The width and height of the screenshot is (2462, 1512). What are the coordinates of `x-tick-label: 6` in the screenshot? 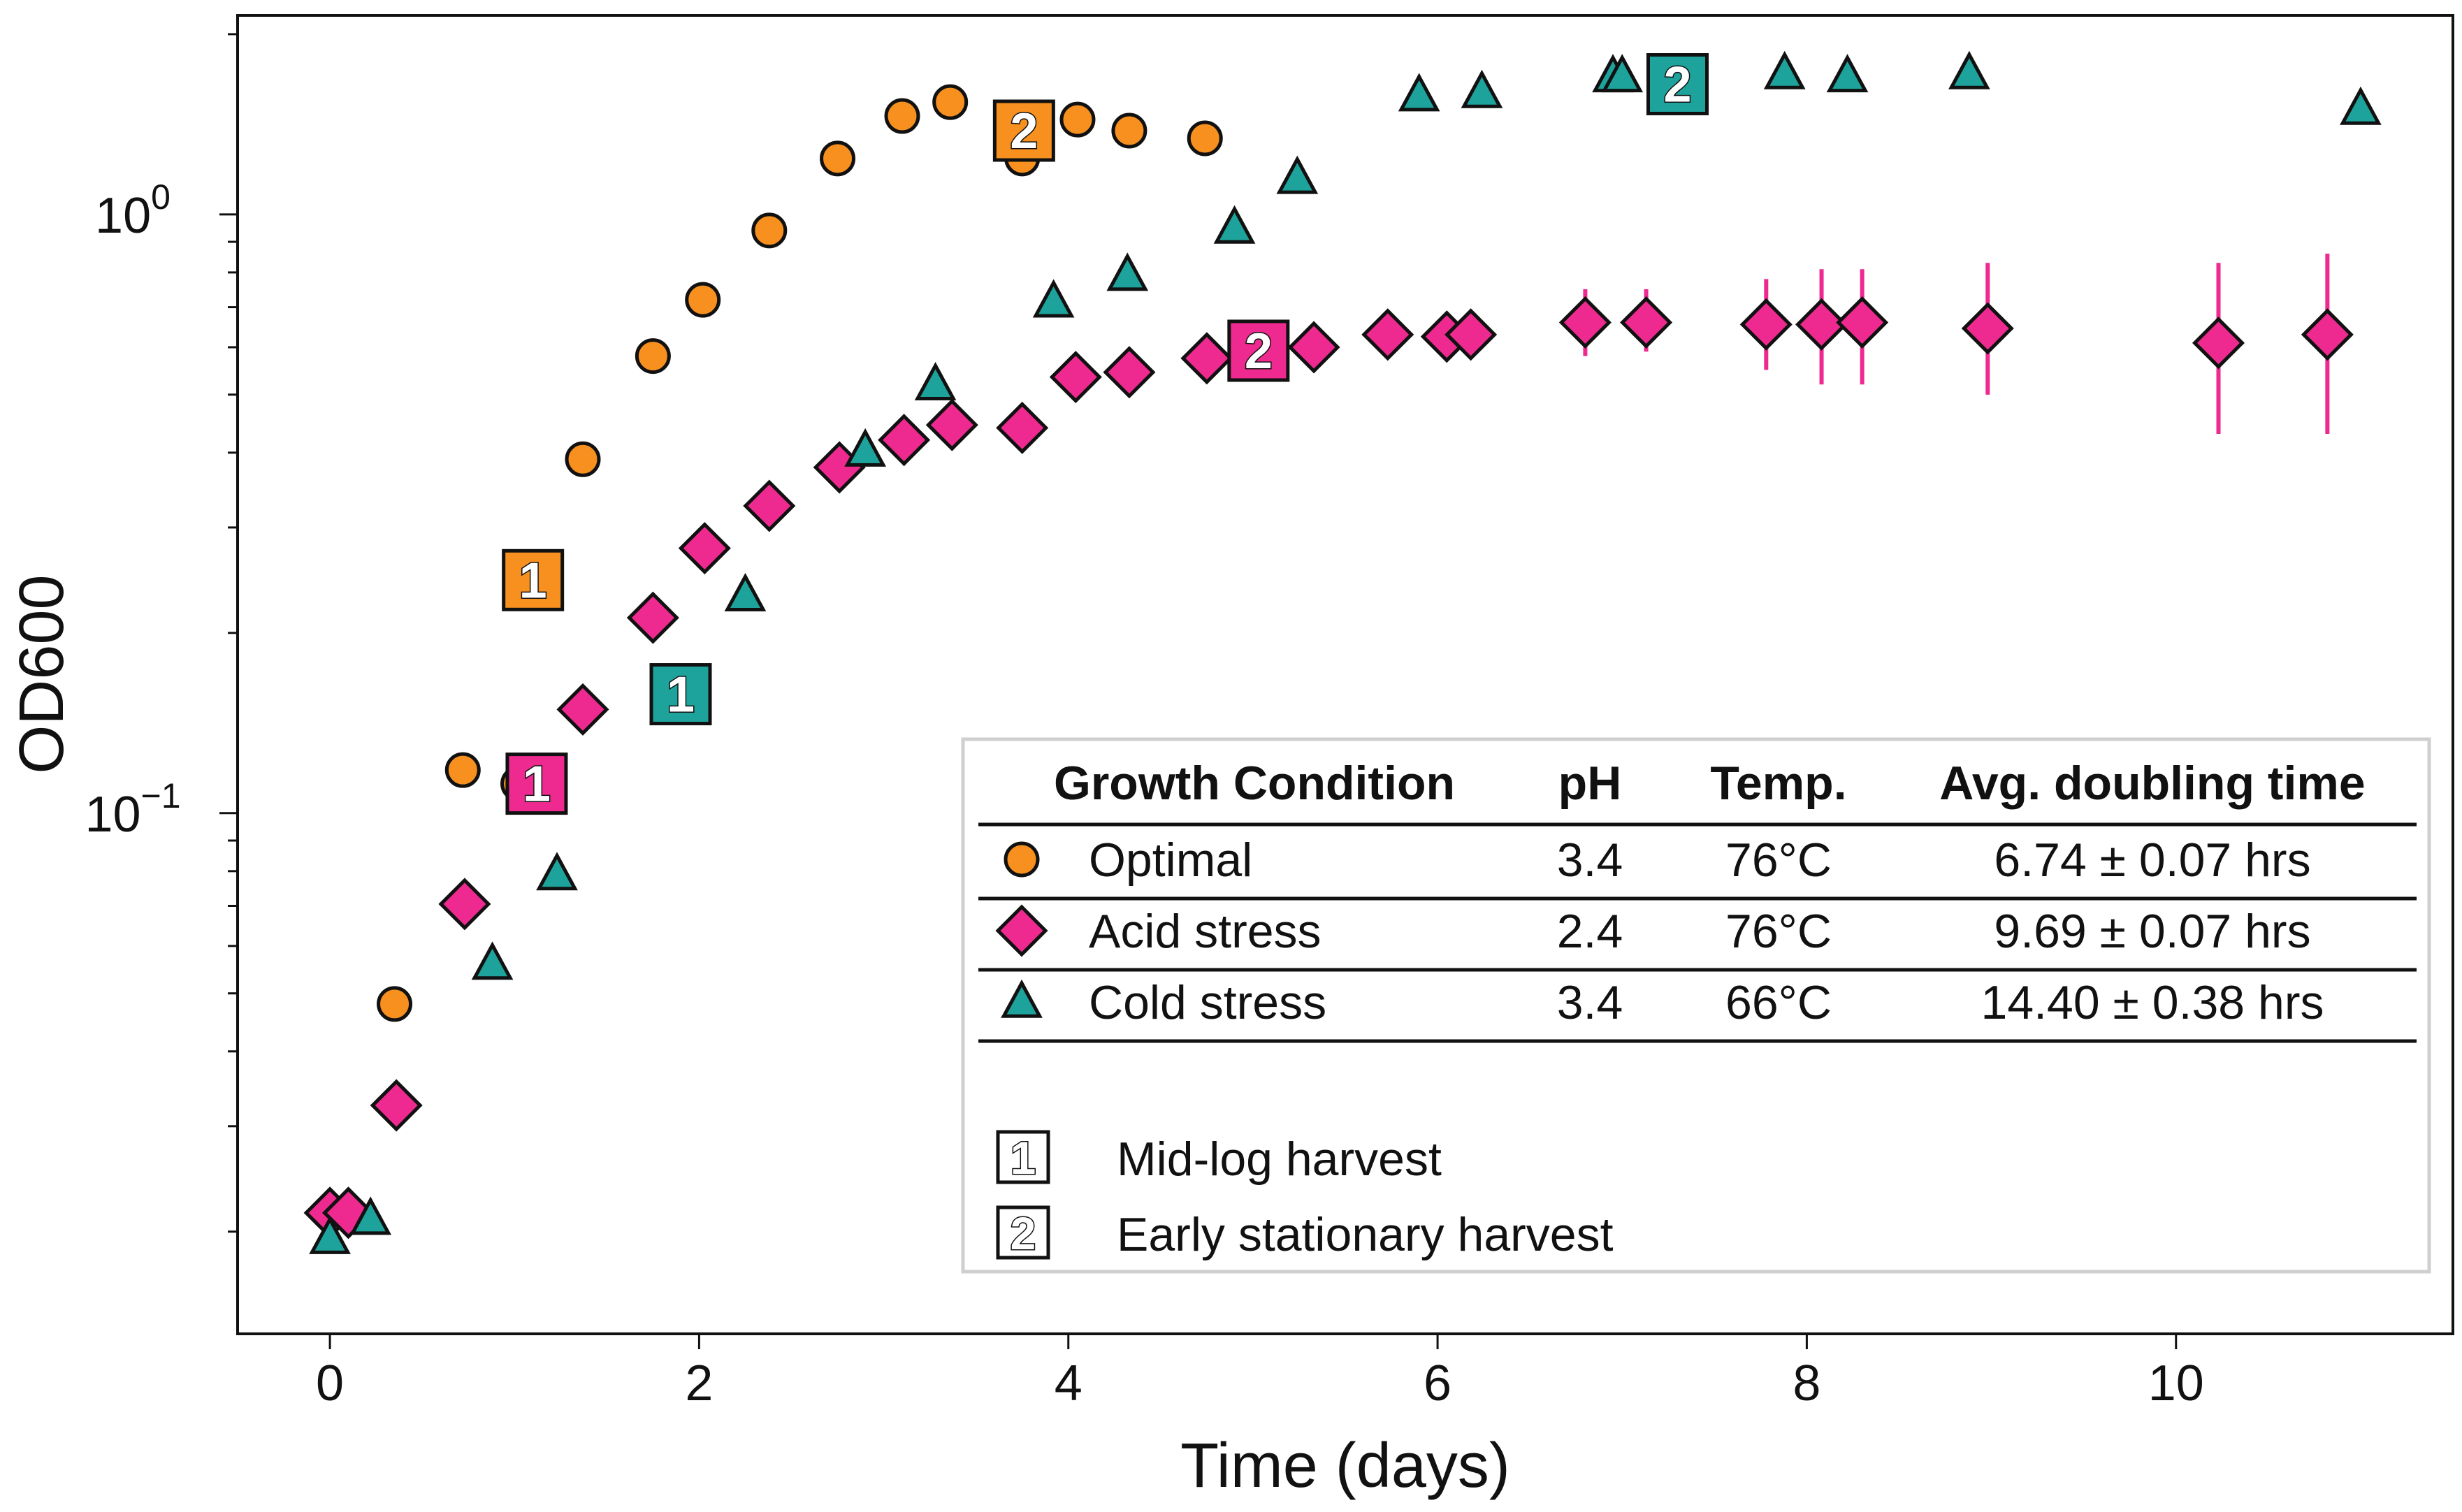 It's located at (1437, 1383).